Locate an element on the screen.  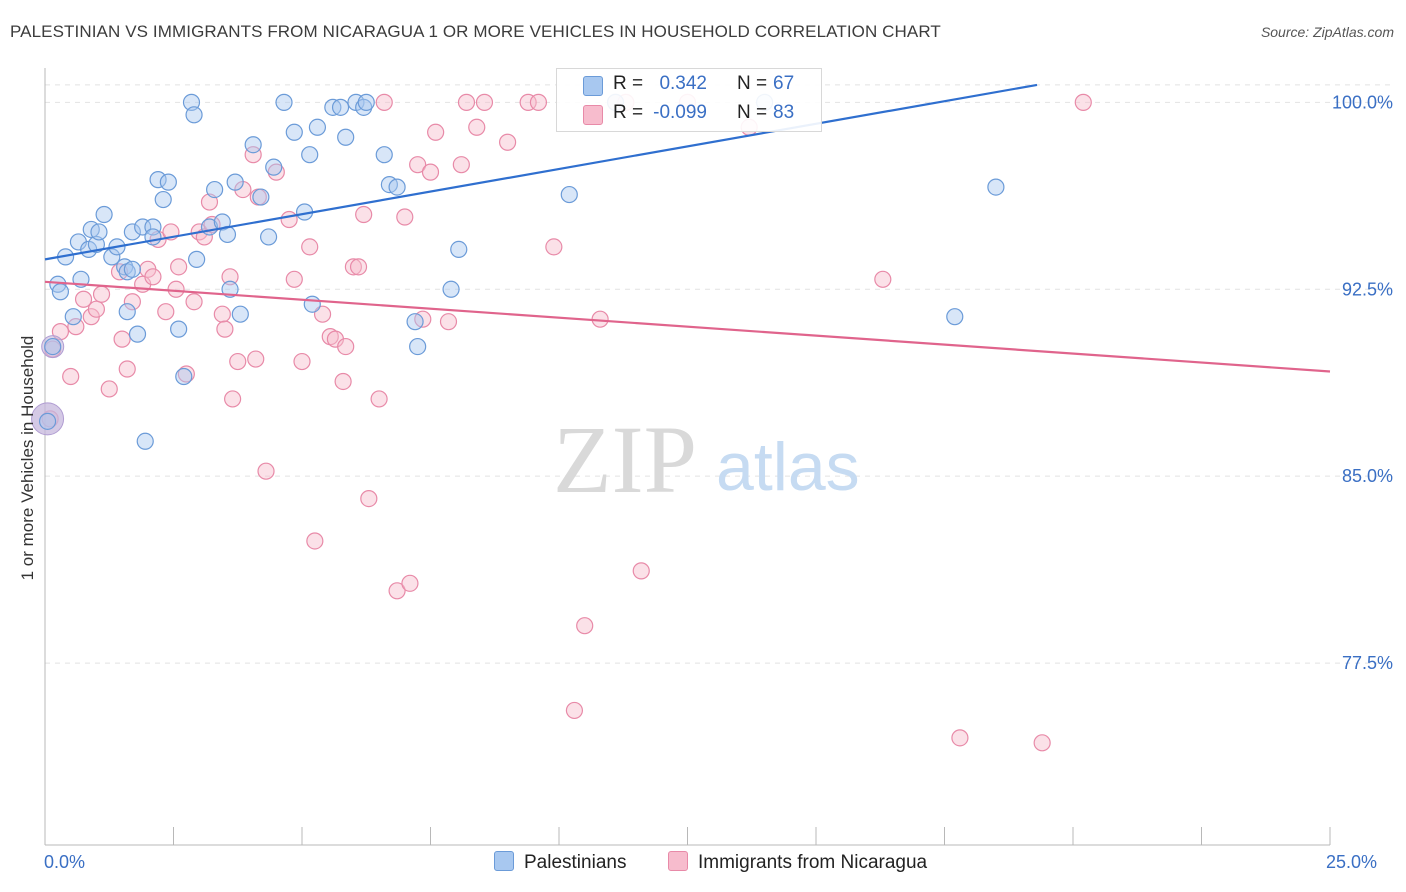
x-tick-label-min: 0.0% is located at coordinates (65, 862).